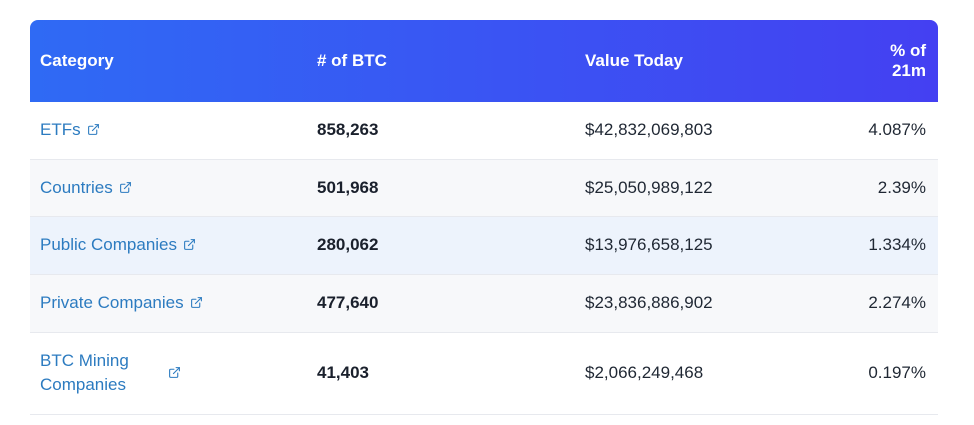 This screenshot has height=425, width=974. I want to click on category-label: Private Companies, so click(112, 302).